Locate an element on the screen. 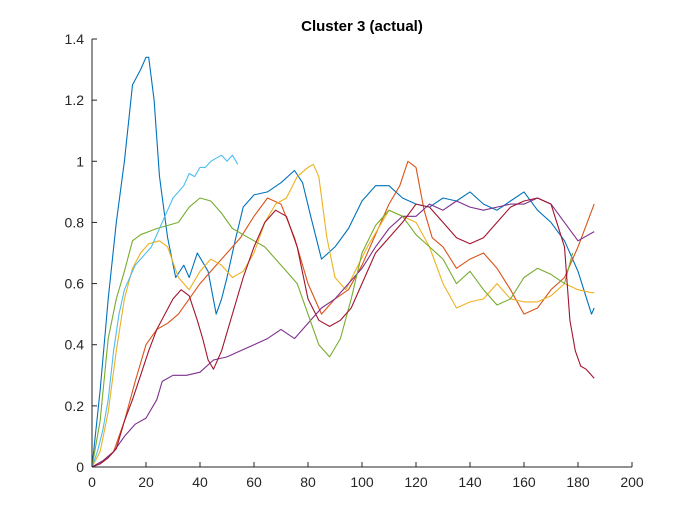 Image resolution: width=700 pixels, height=525 pixels. x-tick-label: 160 is located at coordinates (524, 482).